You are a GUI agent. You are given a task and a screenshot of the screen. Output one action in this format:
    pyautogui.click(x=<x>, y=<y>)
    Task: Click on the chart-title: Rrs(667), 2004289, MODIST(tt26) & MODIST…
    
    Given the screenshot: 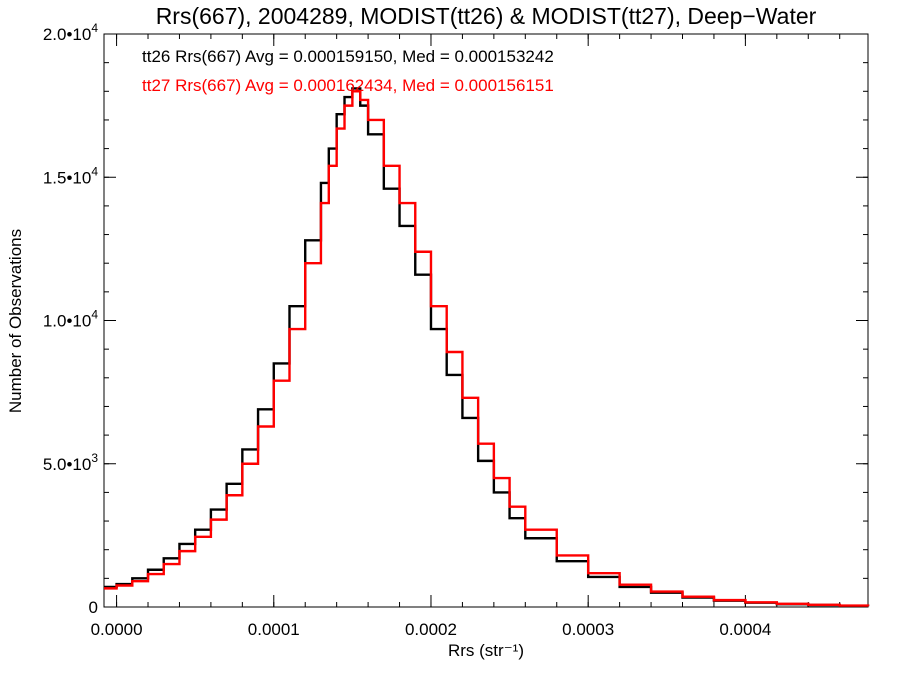 What is the action you would take?
    pyautogui.click(x=486, y=16)
    